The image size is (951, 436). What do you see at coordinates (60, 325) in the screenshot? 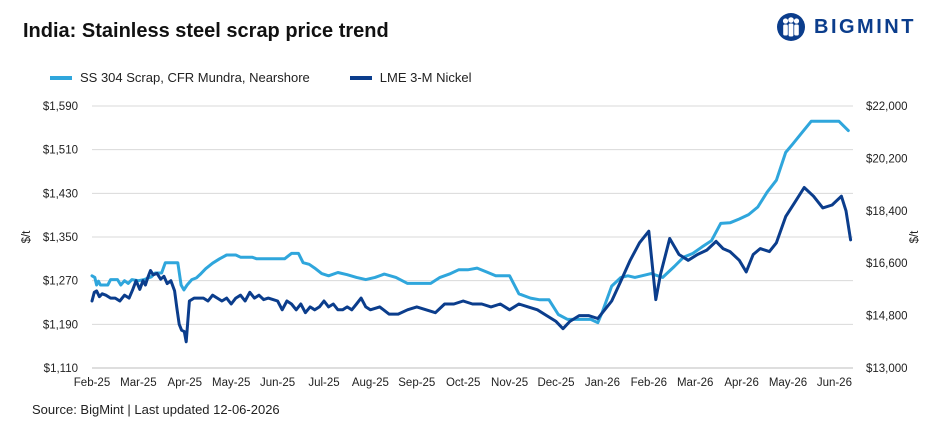
I see `y-left-tick-label: $1,190` at bounding box center [60, 325].